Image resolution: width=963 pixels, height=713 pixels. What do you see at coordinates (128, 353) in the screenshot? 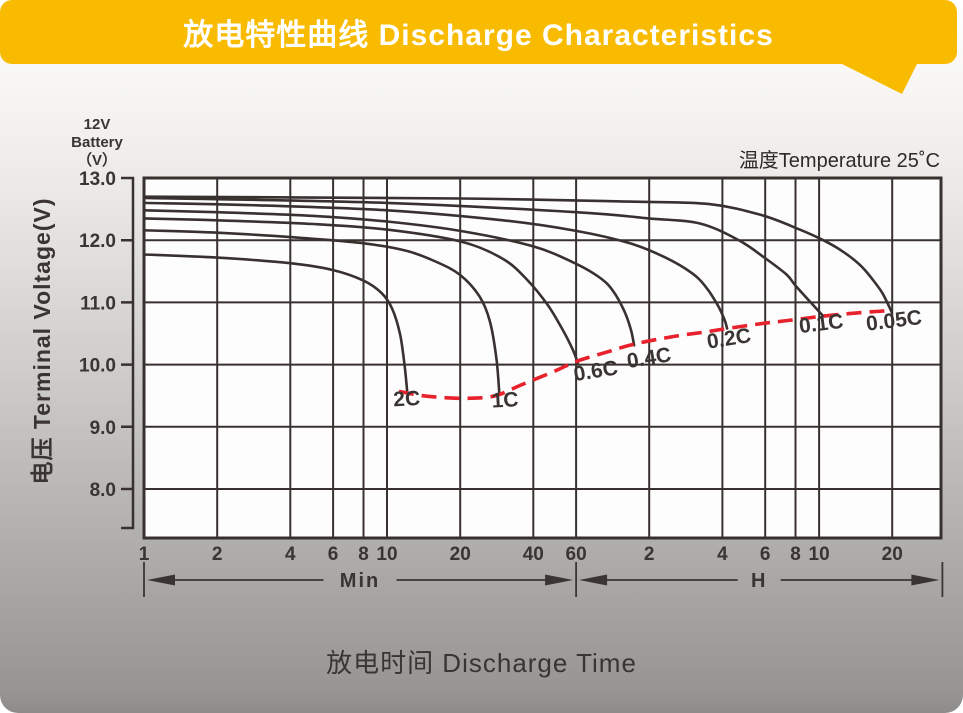
I see `y-axis-ruler` at bounding box center [128, 353].